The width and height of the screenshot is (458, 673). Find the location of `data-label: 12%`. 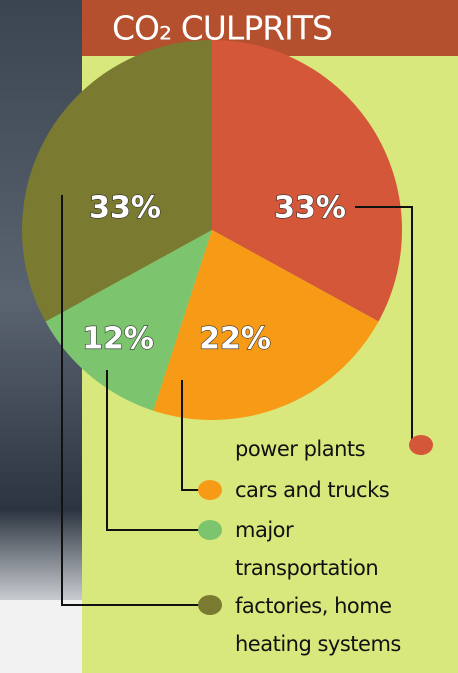

data-label: 12% is located at coordinates (118, 339).